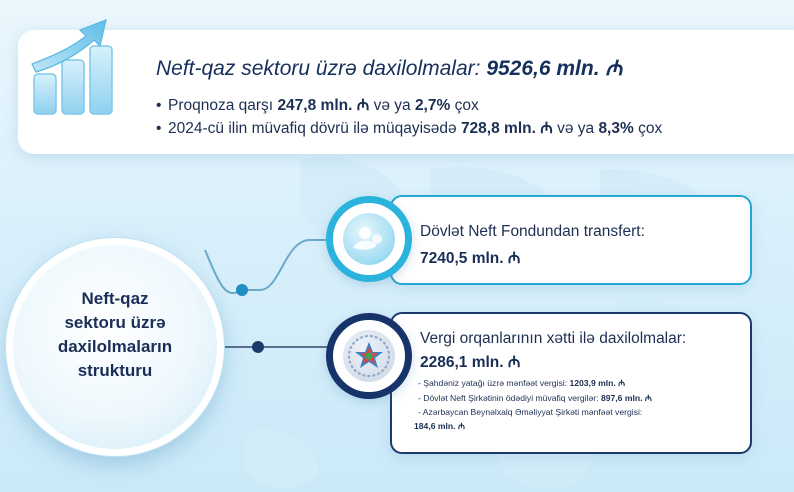  I want to click on list-item: 184,6 mln. ₼, so click(439, 426).